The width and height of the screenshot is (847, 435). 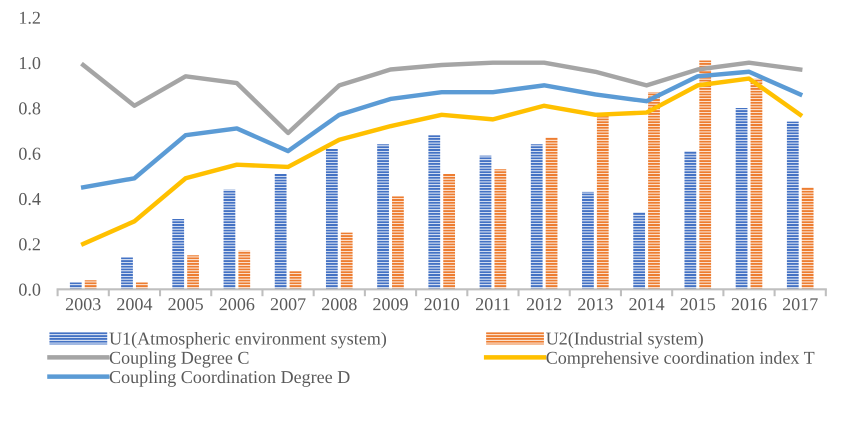 I want to click on x-tick-label: 2011, so click(x=493, y=304).